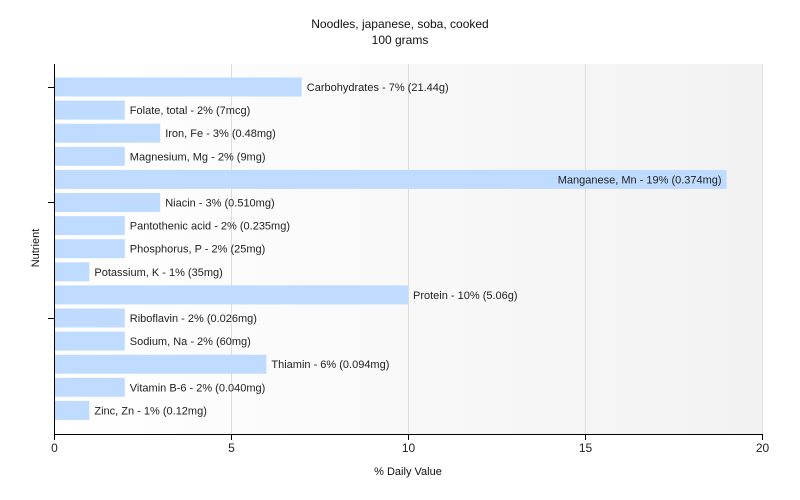 The height and width of the screenshot is (500, 800). What do you see at coordinates (54, 448) in the screenshot?
I see `x-tick-label: 0` at bounding box center [54, 448].